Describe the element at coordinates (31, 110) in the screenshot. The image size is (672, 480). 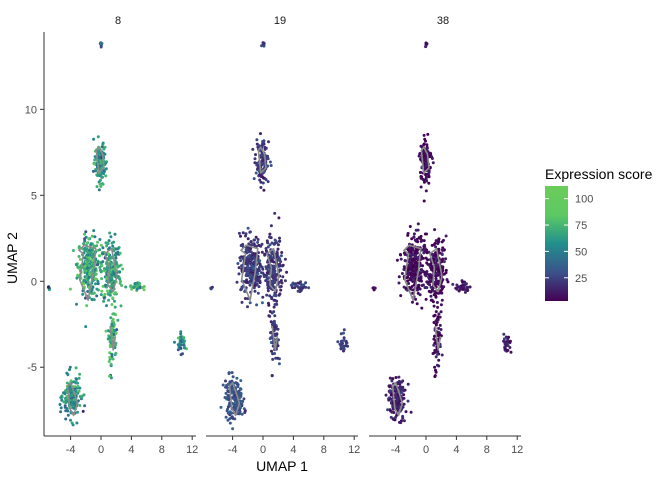
I see `y-tick-label: 10` at that location.